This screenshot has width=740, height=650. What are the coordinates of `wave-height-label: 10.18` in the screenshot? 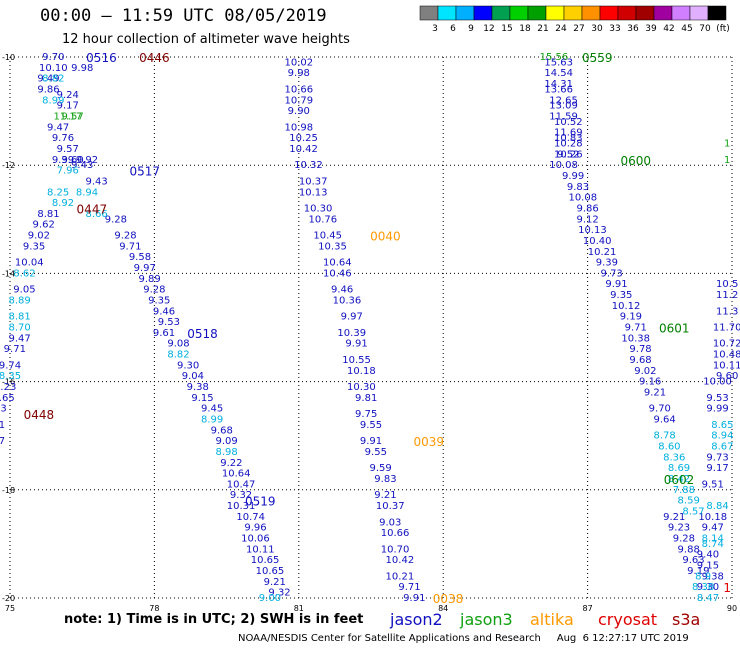 It's located at (361, 371).